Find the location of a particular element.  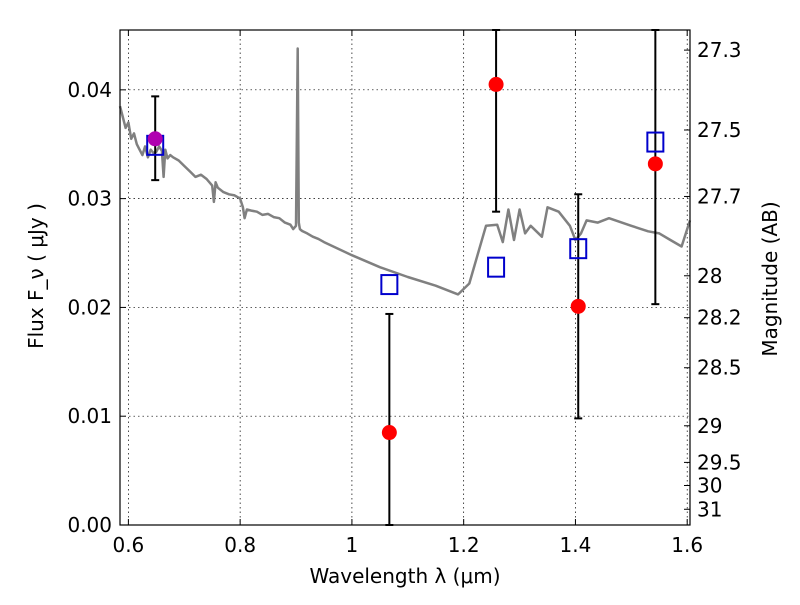

y-tick-label: 0.01 is located at coordinates (89, 416).